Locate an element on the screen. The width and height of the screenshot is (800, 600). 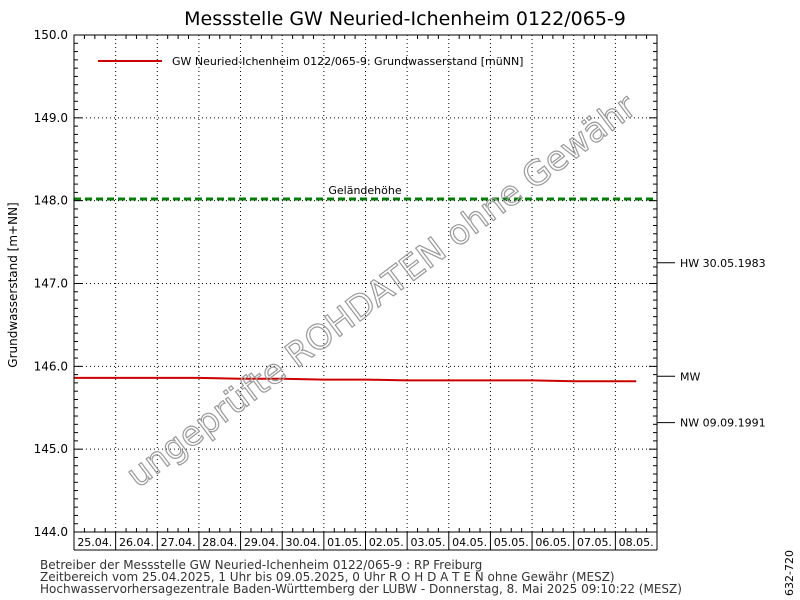
reference-line-label: Geländehöhe is located at coordinates (364, 190).